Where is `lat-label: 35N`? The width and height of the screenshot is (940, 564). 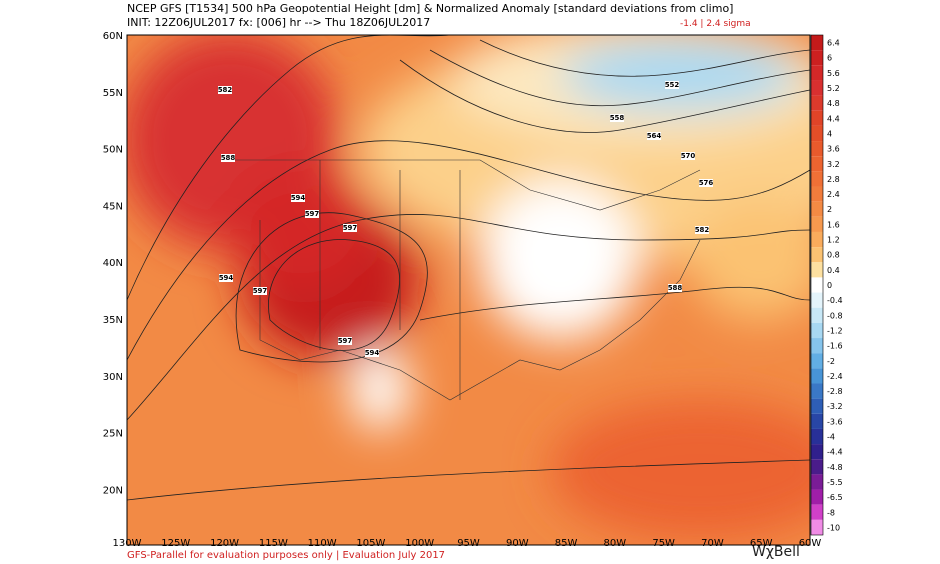
lat-label: 35N is located at coordinates (113, 320).